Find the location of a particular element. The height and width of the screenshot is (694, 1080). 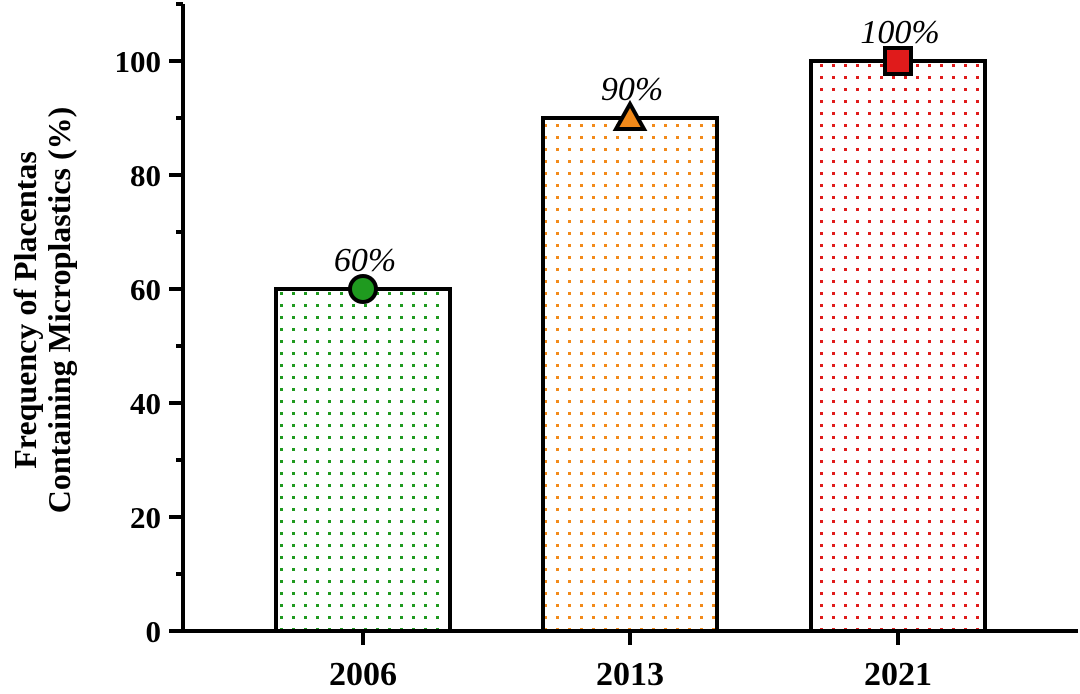

y-tick-label-0: 0 is located at coordinates (154, 631).